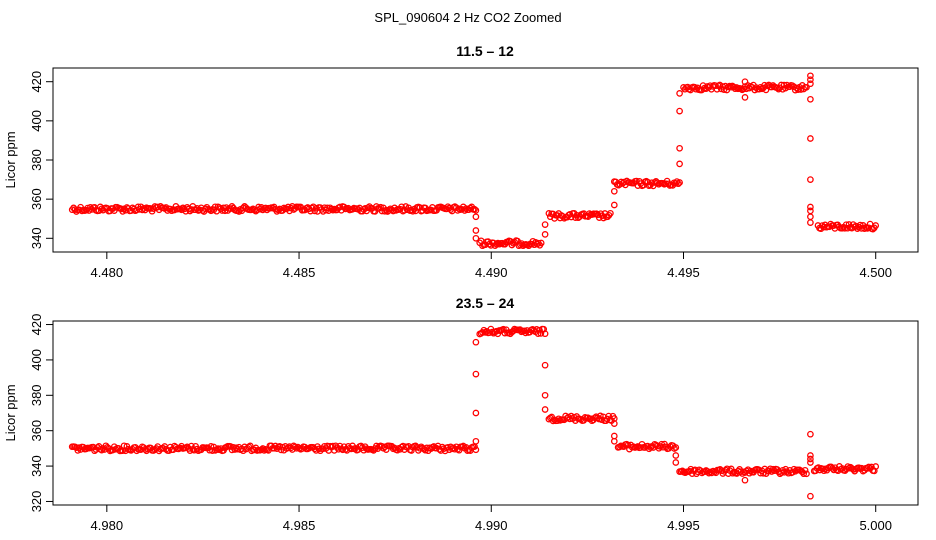 This screenshot has width=936, height=540. I want to click on x-tick-label: 4.980, so click(107, 525).